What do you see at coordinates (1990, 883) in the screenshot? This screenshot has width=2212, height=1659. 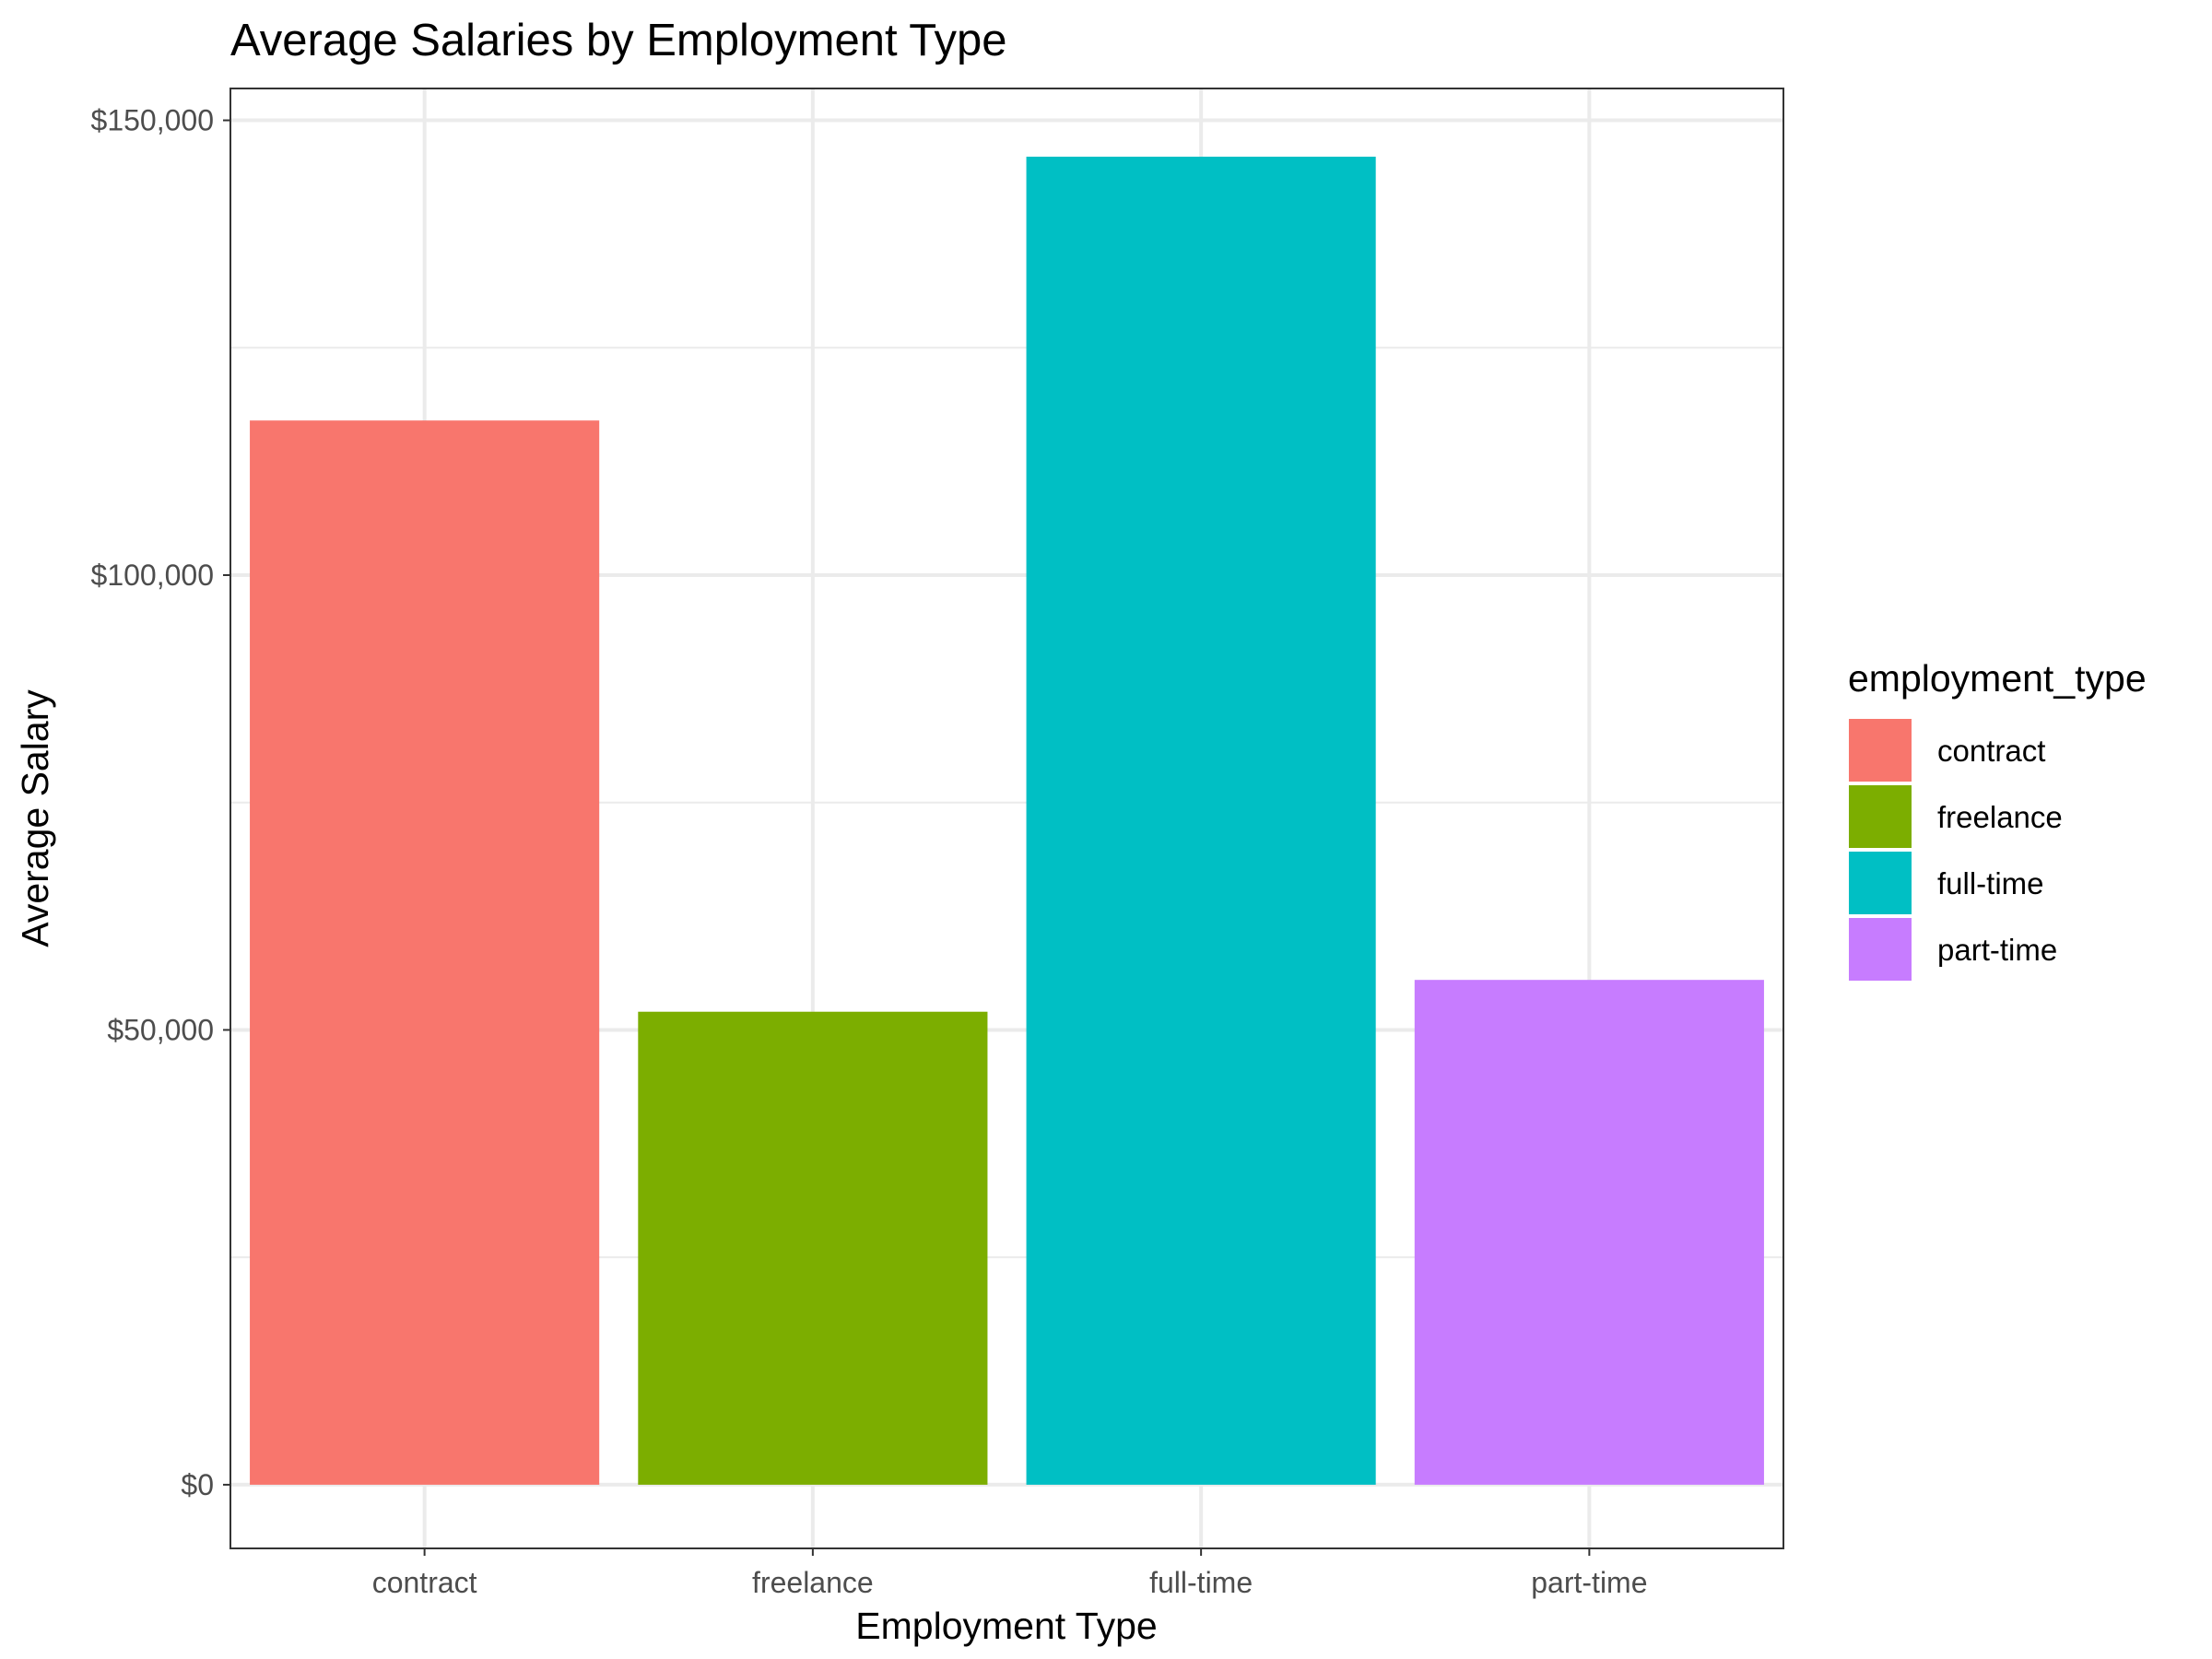 I see `legend-label: full-time` at bounding box center [1990, 883].